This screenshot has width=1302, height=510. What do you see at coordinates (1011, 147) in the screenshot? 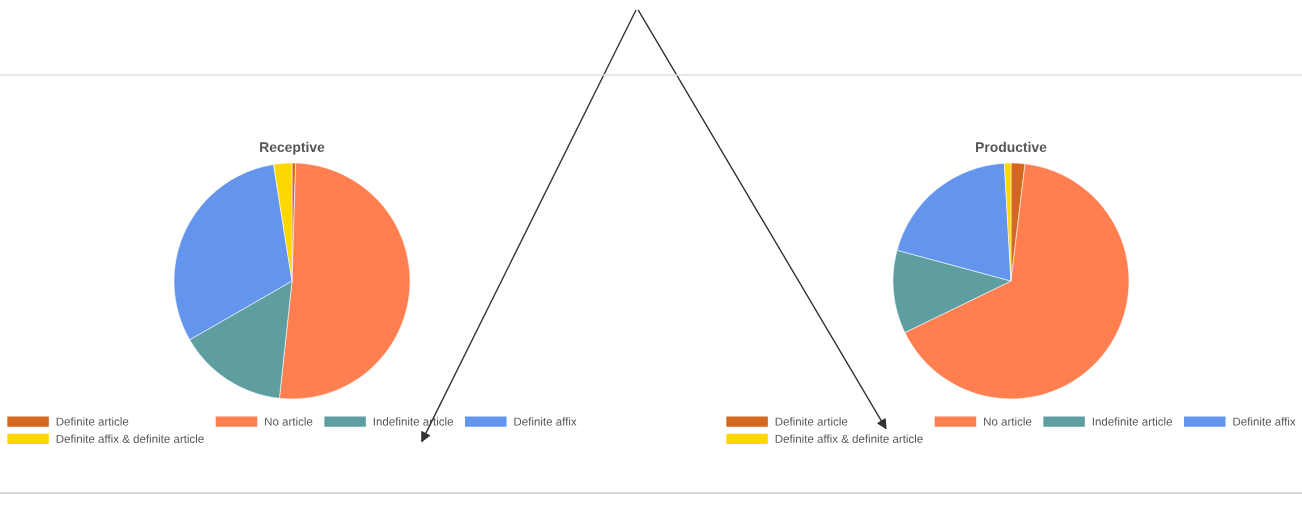
I see `chart-title: Productive` at bounding box center [1011, 147].